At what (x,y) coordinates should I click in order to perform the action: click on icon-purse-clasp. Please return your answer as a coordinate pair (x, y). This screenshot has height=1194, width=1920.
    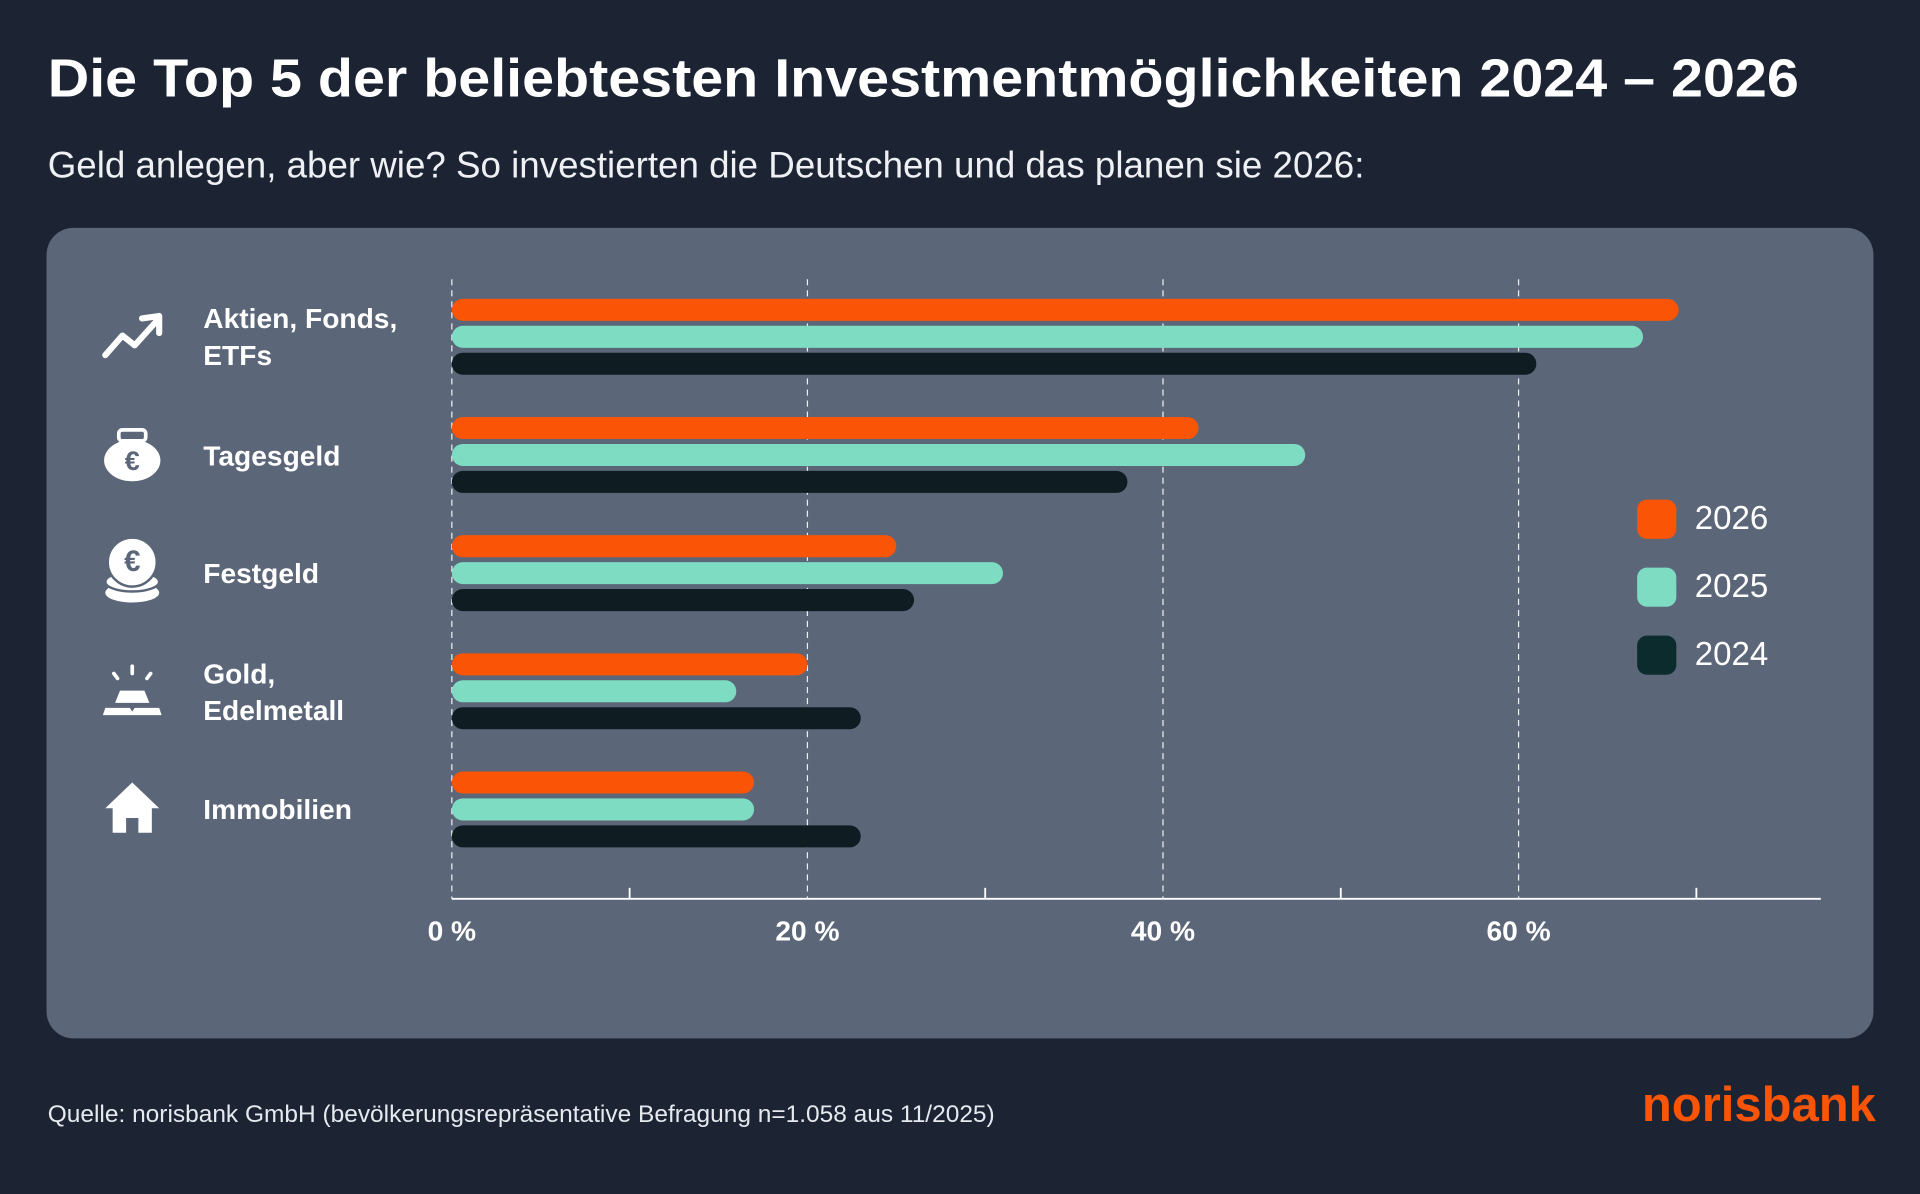
    Looking at the image, I should click on (132, 435).